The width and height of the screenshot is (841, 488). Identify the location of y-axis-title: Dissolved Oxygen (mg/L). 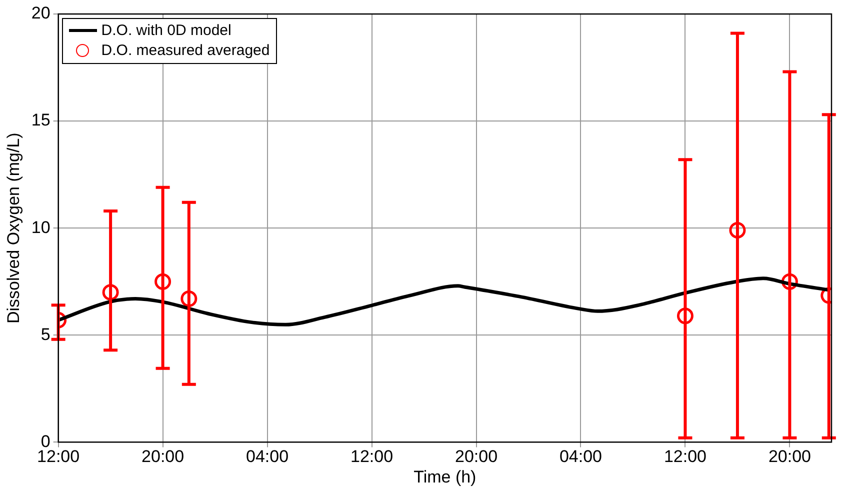
(13, 228).